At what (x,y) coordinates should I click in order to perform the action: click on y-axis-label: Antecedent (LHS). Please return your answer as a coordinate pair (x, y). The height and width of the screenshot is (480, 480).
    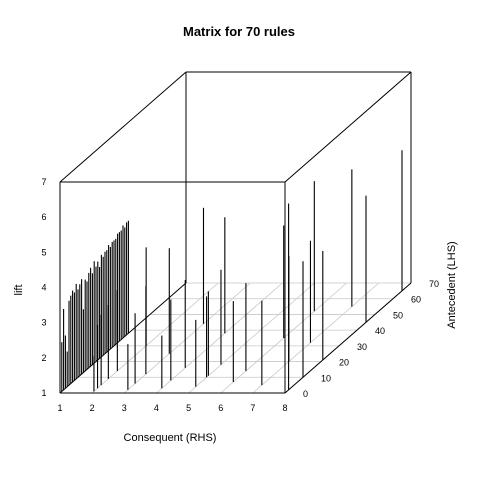
    Looking at the image, I should click on (452, 284).